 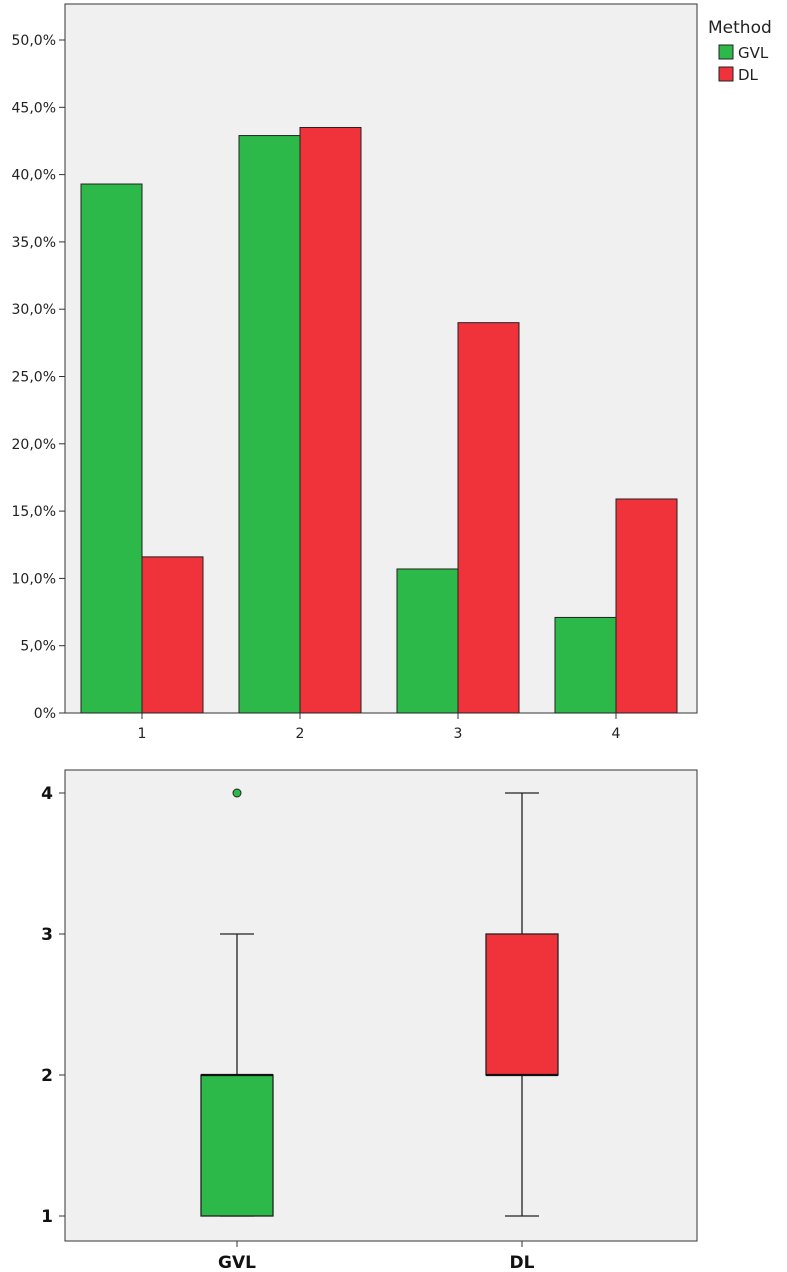 What do you see at coordinates (300, 734) in the screenshot?
I see `x-tick-label: 2` at bounding box center [300, 734].